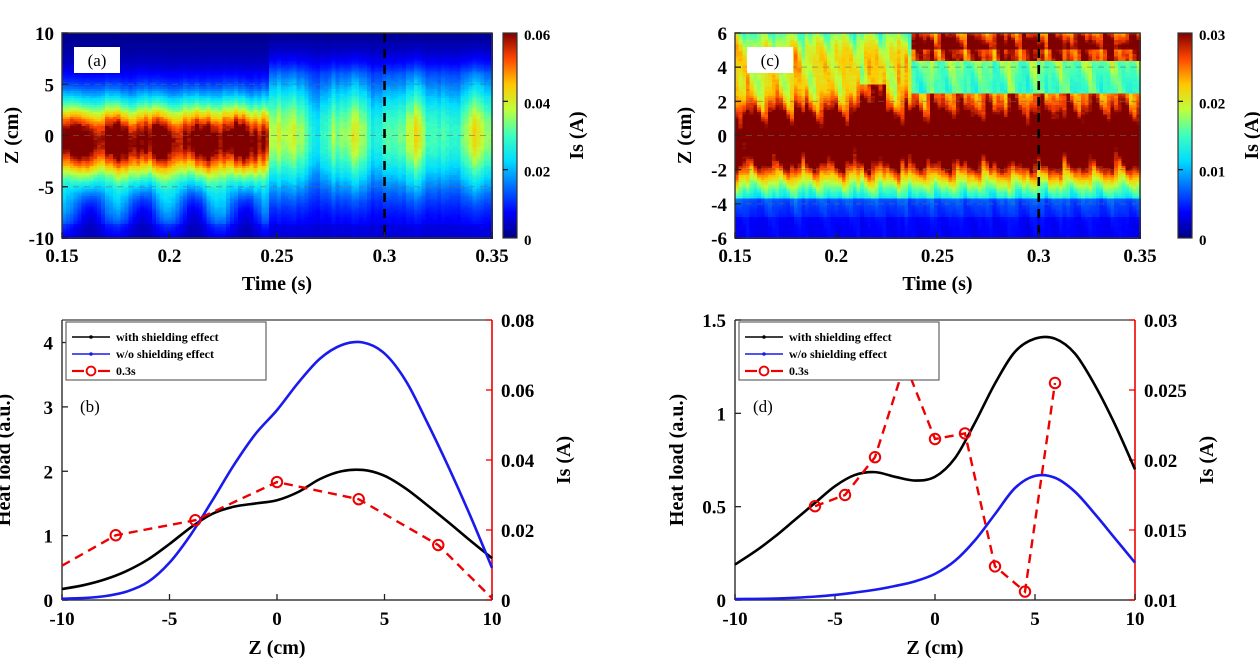  Describe the element at coordinates (763, 406) in the screenshot. I see `panel-tag: (d)` at that location.